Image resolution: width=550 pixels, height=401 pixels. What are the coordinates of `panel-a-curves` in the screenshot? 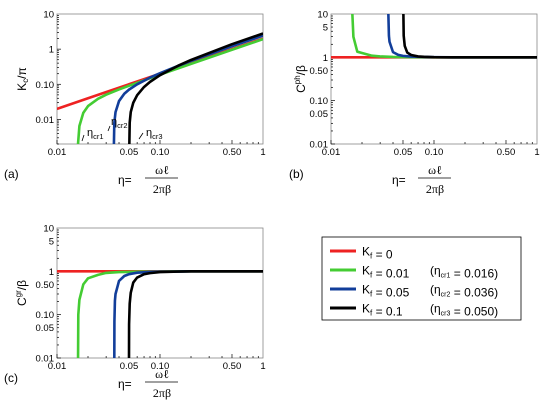 It's located at (160, 88).